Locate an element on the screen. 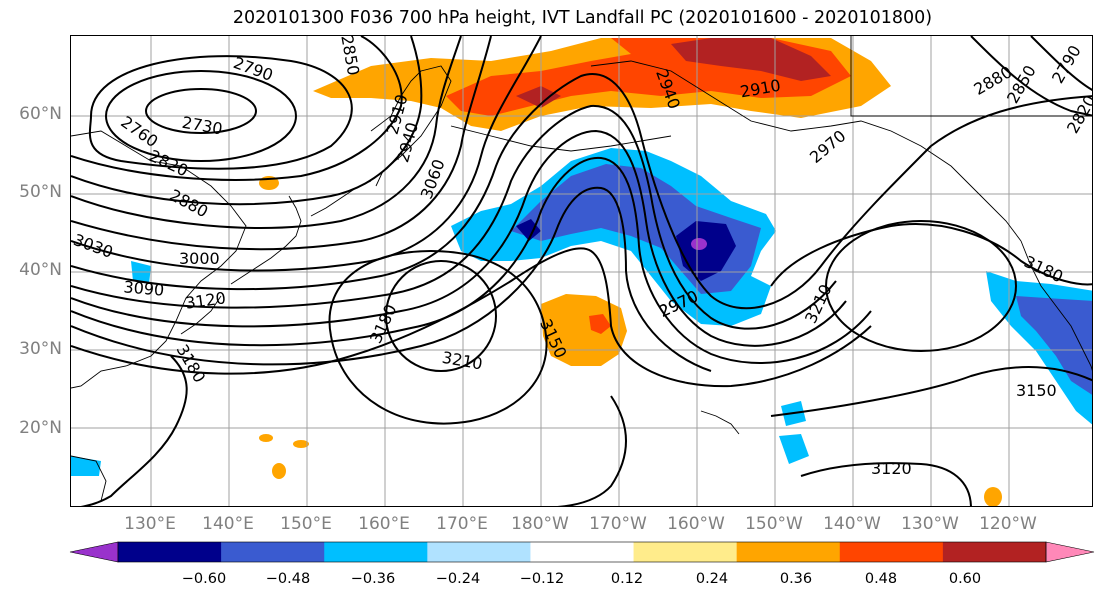 The width and height of the screenshot is (1105, 601). lon-label-160w: 160°W is located at coordinates (696, 524).